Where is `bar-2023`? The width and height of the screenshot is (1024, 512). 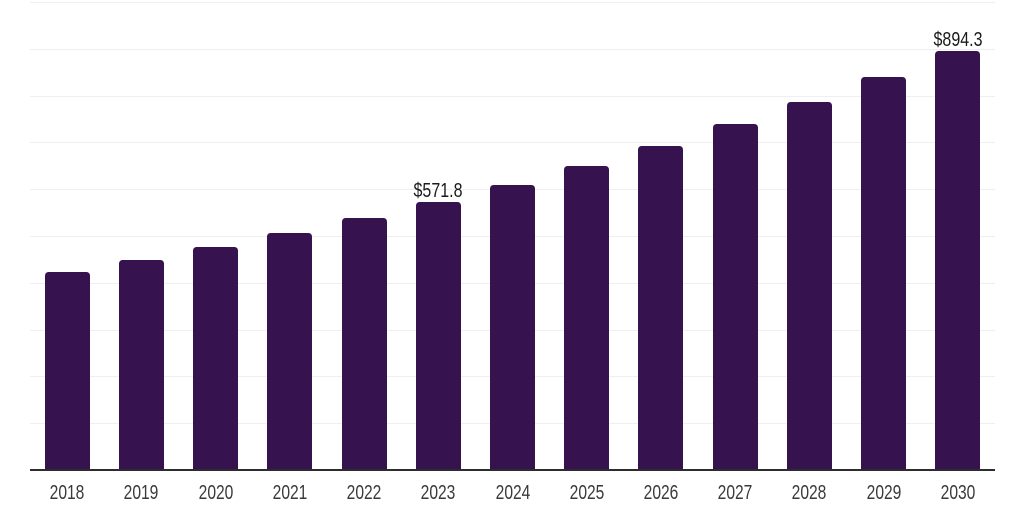
bar-2023 is located at coordinates (438, 336).